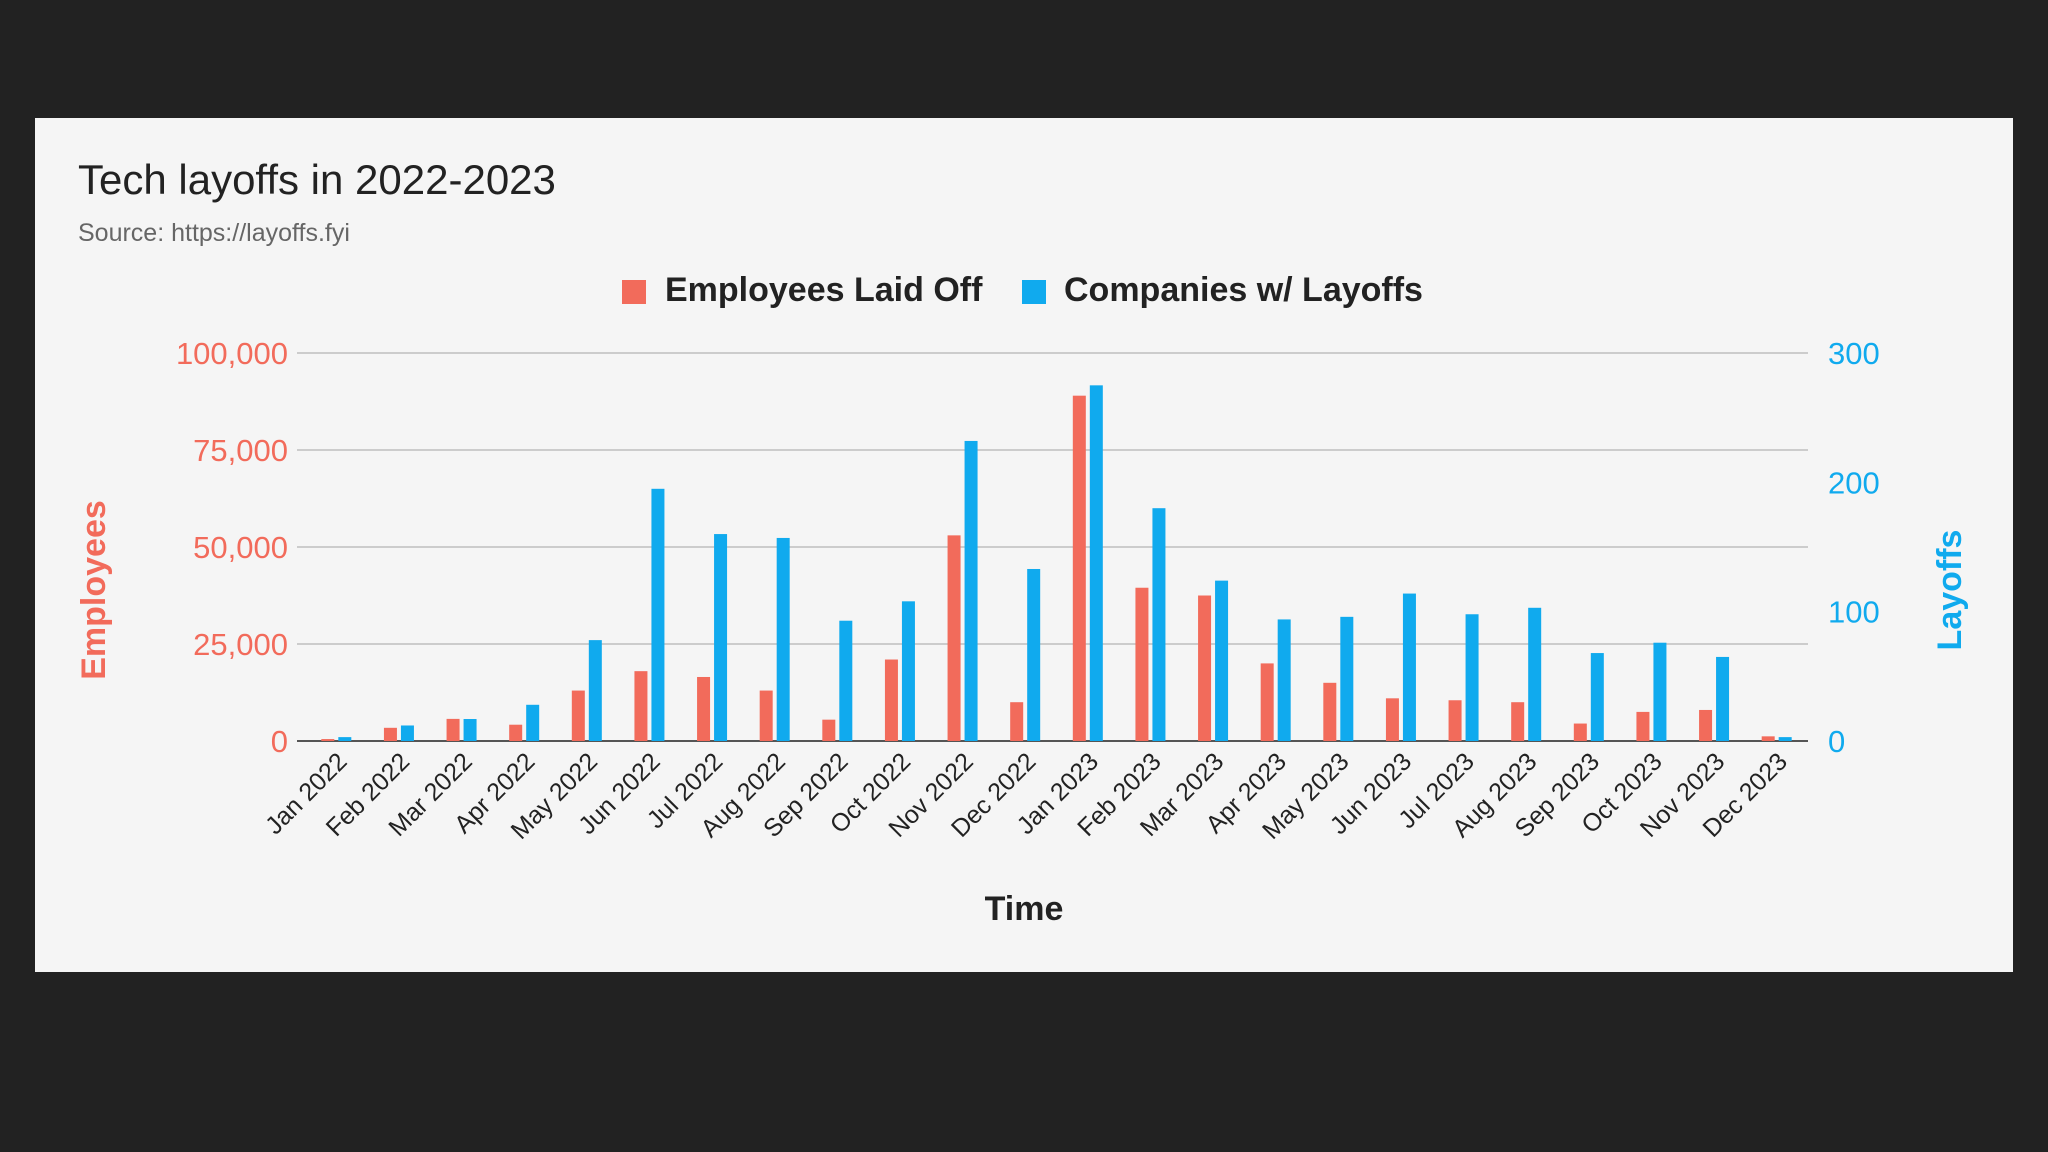 This screenshot has width=2048, height=1152. What do you see at coordinates (1854, 482) in the screenshot?
I see `y-right-tick-label: 200` at bounding box center [1854, 482].